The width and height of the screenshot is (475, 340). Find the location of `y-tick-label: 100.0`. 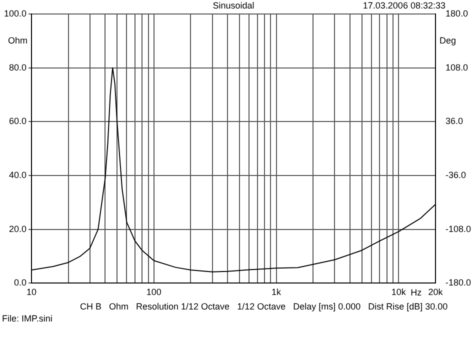

y-tick-label: 100.0 is located at coordinates (15, 13).